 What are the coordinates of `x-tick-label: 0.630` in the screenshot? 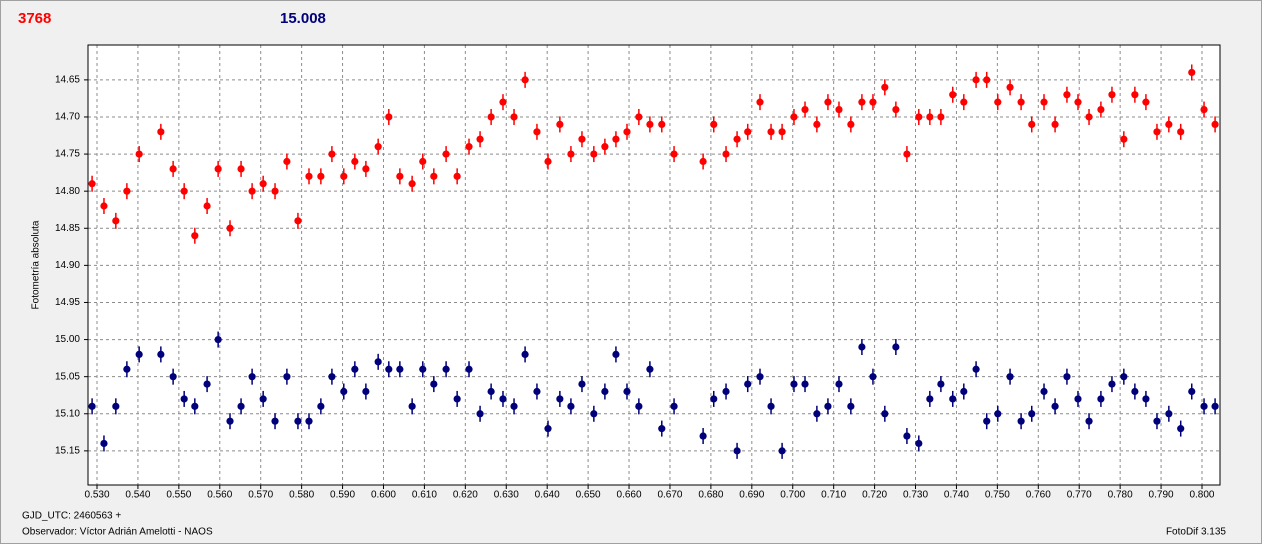 It's located at (506, 495).